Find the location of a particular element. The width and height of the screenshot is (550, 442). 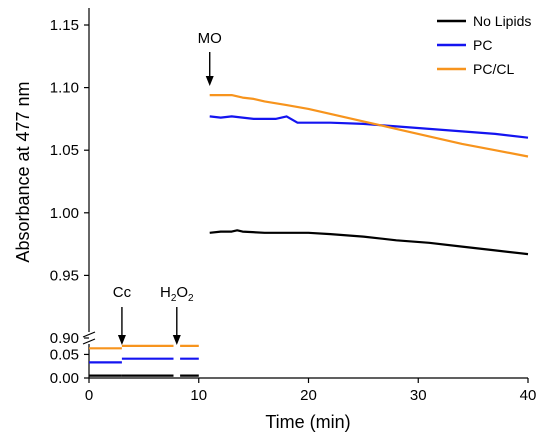

series-line-no-lipids is located at coordinates (369, 242).